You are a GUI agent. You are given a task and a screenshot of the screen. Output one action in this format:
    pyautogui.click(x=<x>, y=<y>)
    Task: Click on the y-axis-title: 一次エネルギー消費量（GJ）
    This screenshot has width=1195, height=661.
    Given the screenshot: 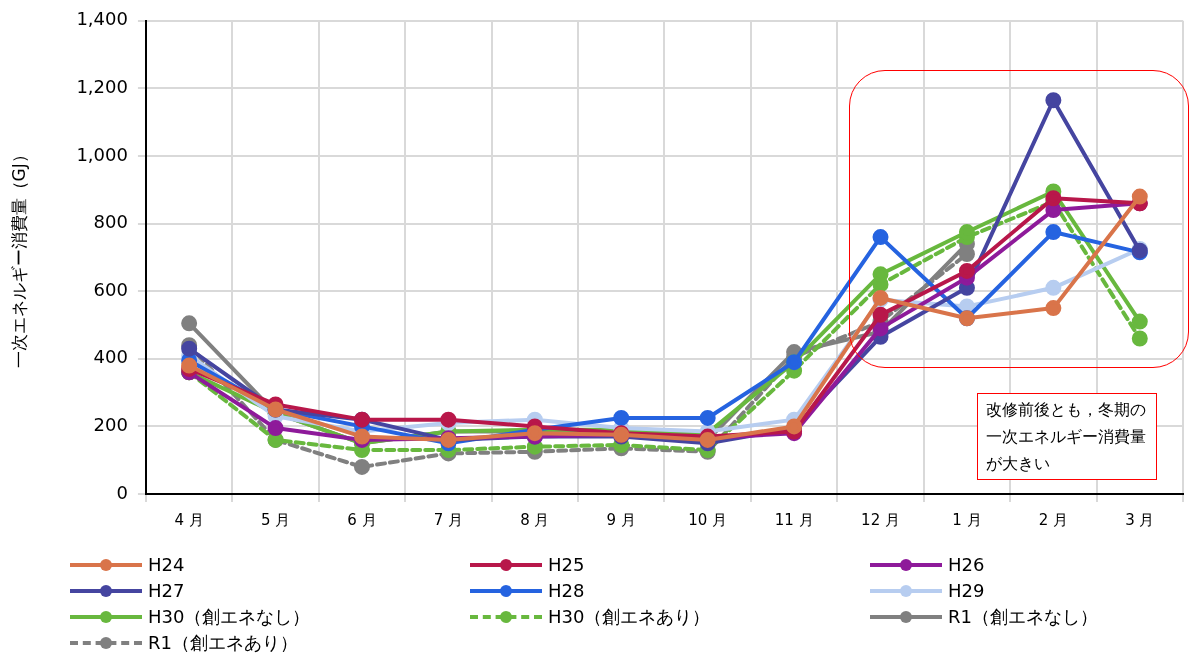 What is the action you would take?
    pyautogui.click(x=18, y=257)
    